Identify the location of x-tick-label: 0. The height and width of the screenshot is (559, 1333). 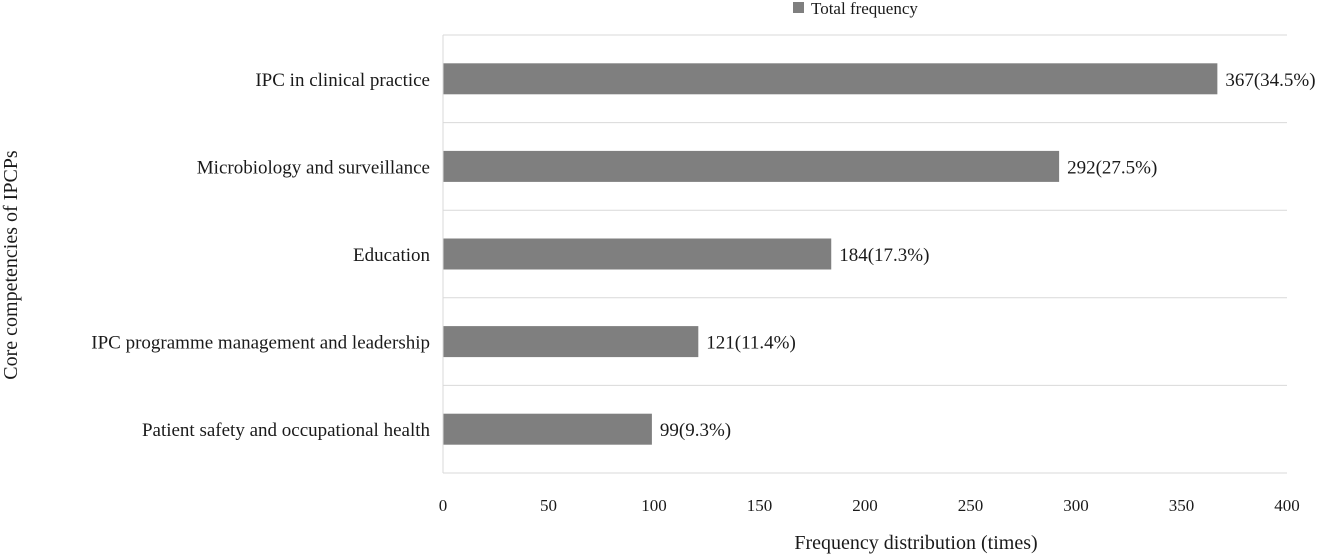
(443, 505).